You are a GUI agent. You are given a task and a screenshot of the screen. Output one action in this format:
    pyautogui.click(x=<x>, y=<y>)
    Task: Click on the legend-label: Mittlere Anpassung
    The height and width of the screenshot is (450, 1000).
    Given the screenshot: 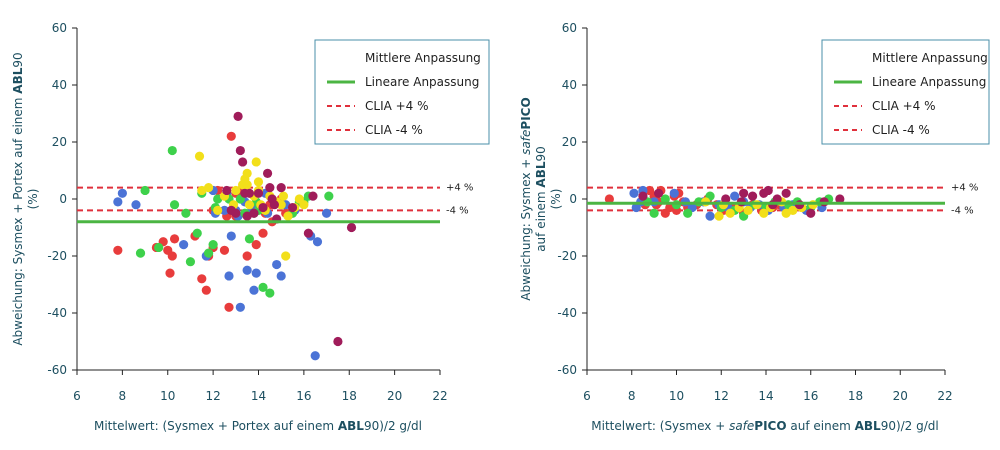 What is the action you would take?
    pyautogui.click(x=930, y=58)
    